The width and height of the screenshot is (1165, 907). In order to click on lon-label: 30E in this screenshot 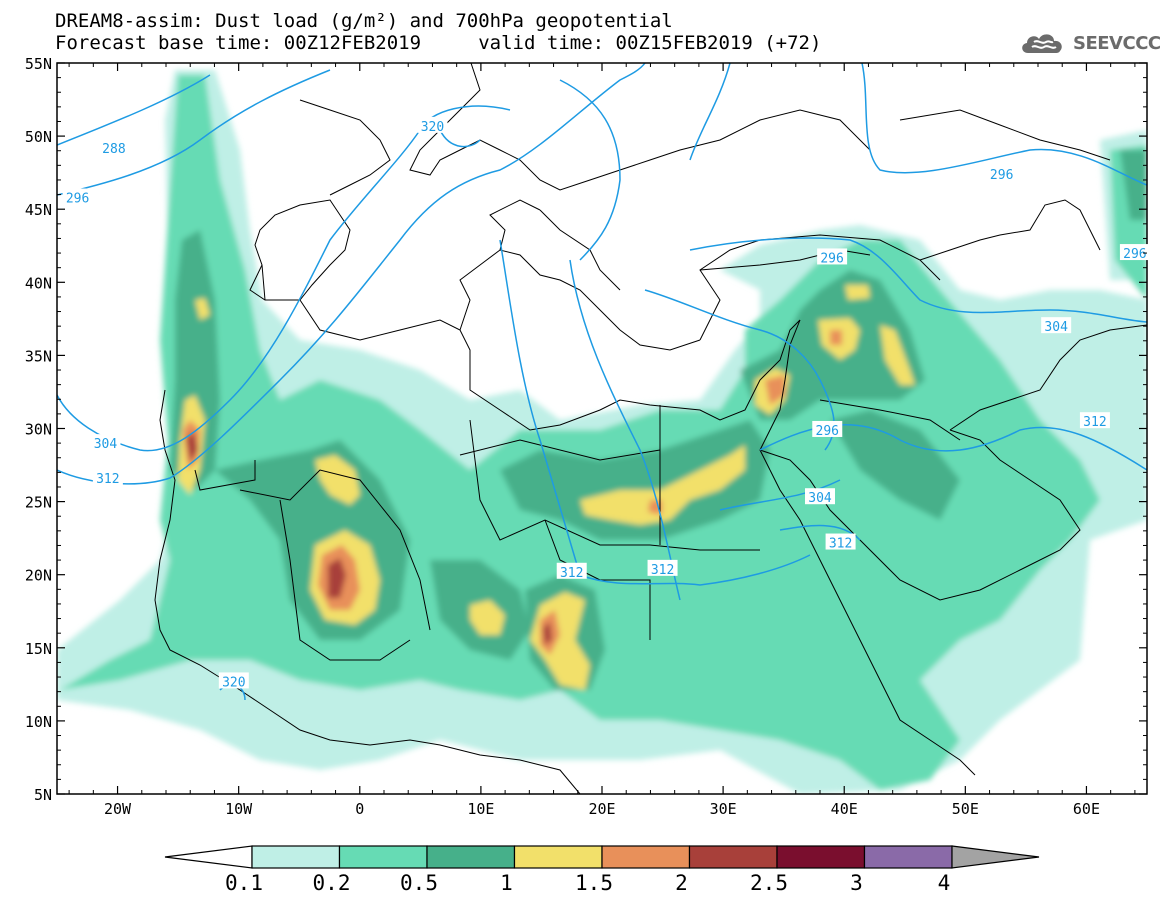, I will do `click(723, 809)`.